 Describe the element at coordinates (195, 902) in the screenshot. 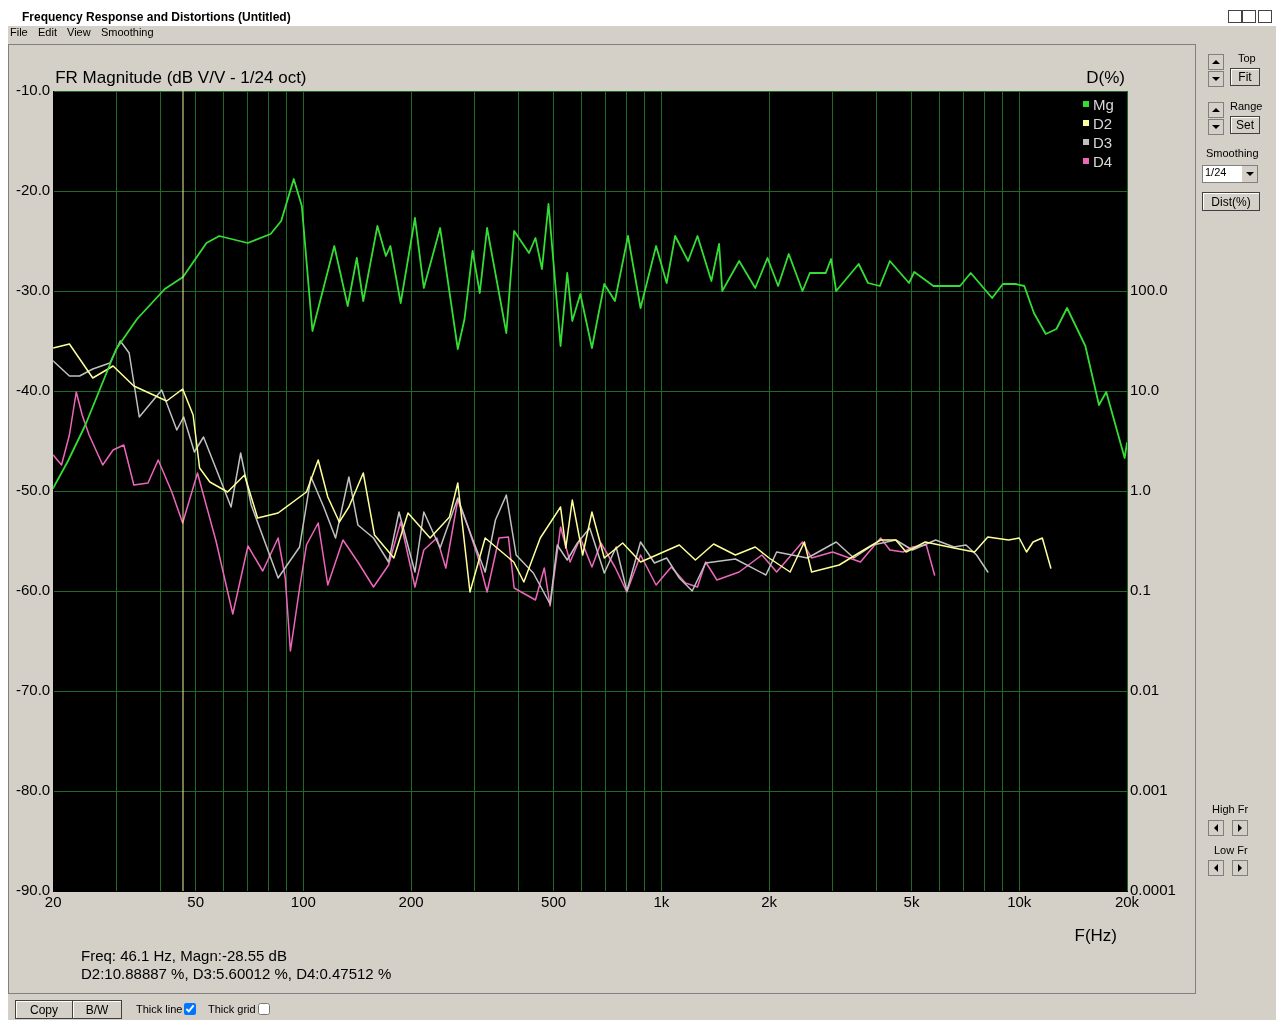

I see `x-tick-label: 50` at that location.